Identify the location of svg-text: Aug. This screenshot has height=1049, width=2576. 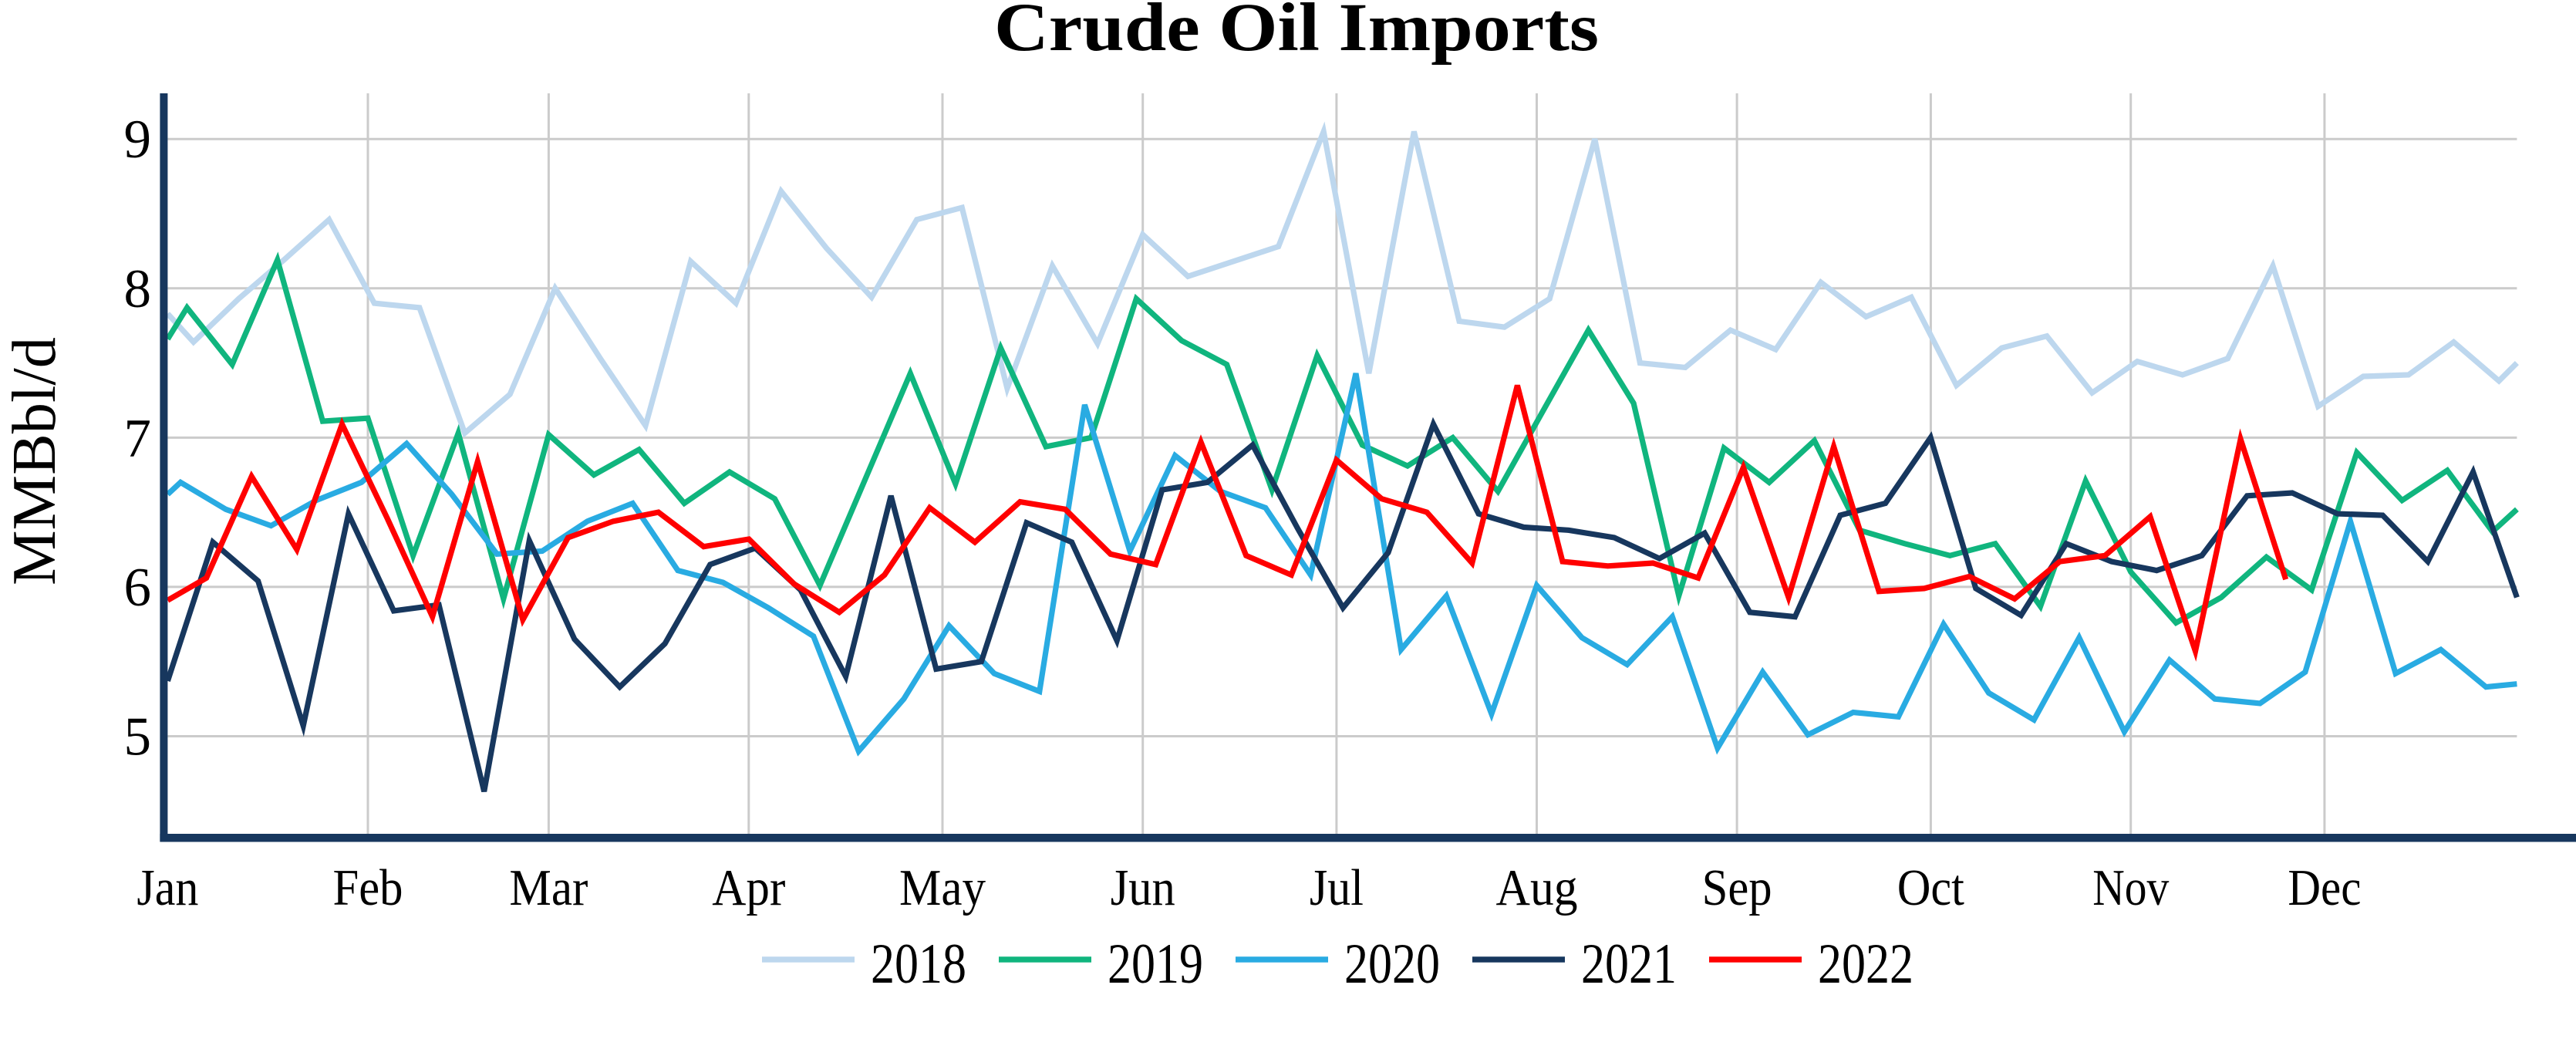
(1537, 887).